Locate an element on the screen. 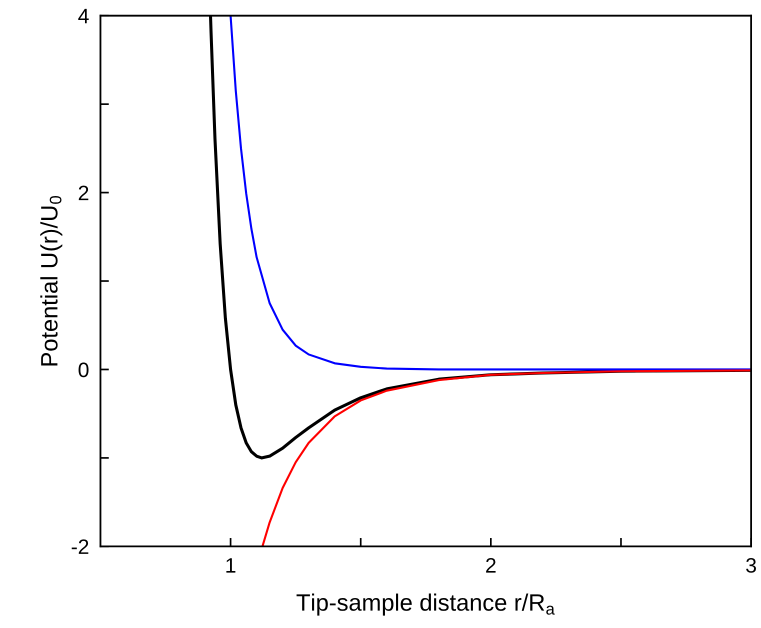 Image resolution: width=761 pixels, height=628 pixels. y-tick-label: 2 is located at coordinates (83, 193).